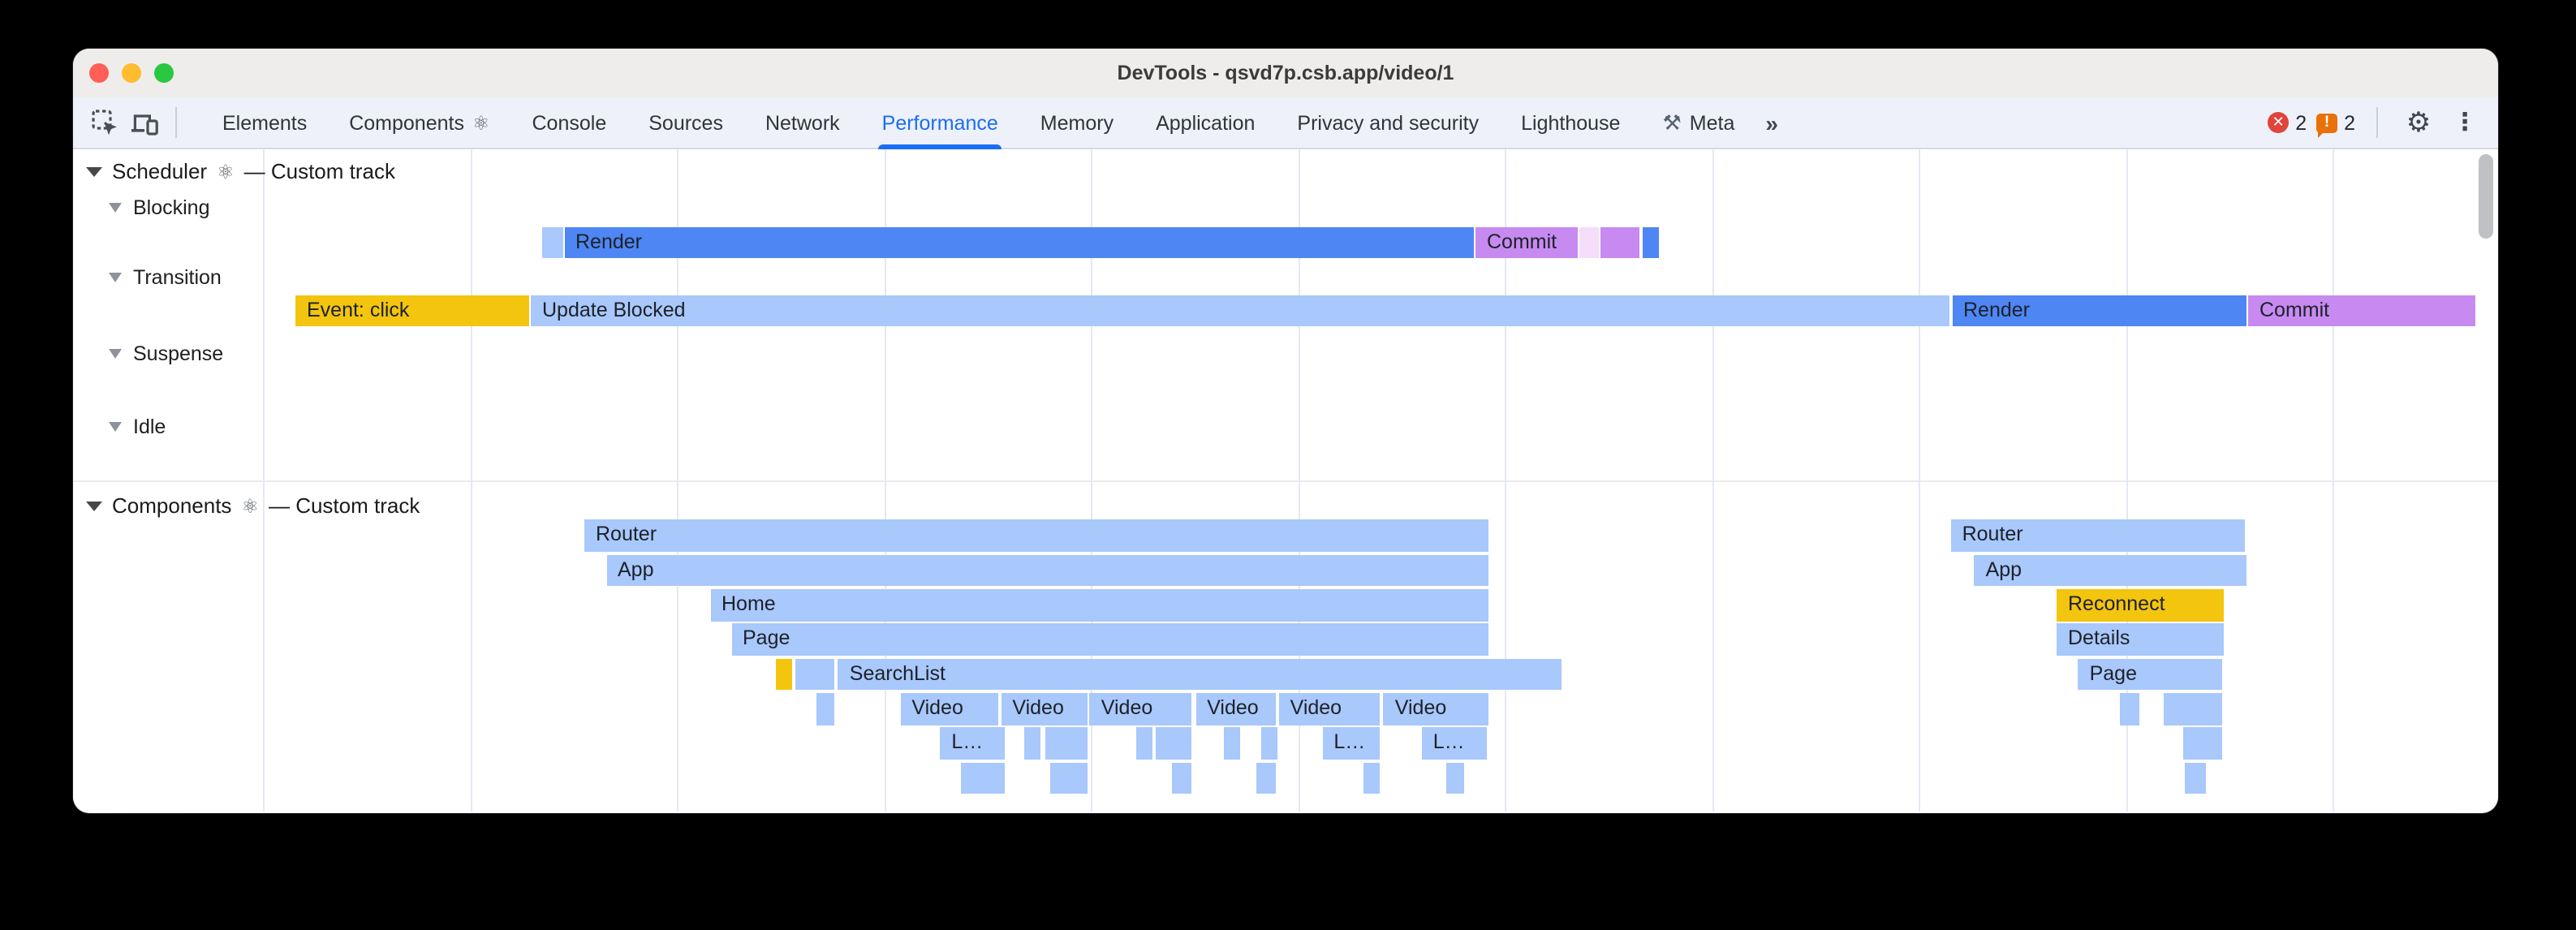  Describe the element at coordinates (2140, 640) in the screenshot. I see `flame-bar-details: Details` at that location.